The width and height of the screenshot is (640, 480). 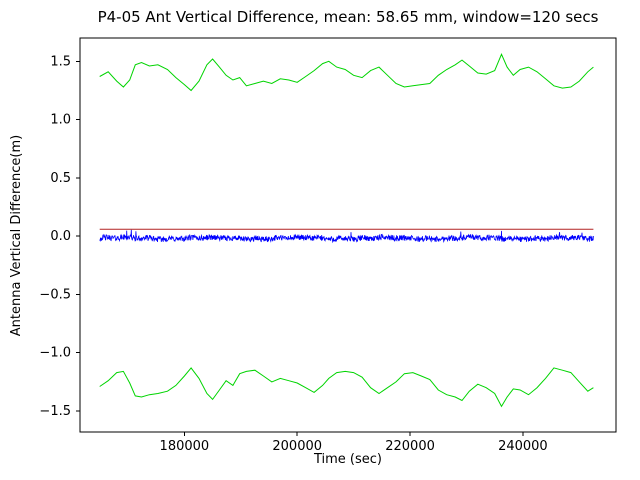 What do you see at coordinates (523, 446) in the screenshot?
I see `x-tick-label: 240000` at bounding box center [523, 446].